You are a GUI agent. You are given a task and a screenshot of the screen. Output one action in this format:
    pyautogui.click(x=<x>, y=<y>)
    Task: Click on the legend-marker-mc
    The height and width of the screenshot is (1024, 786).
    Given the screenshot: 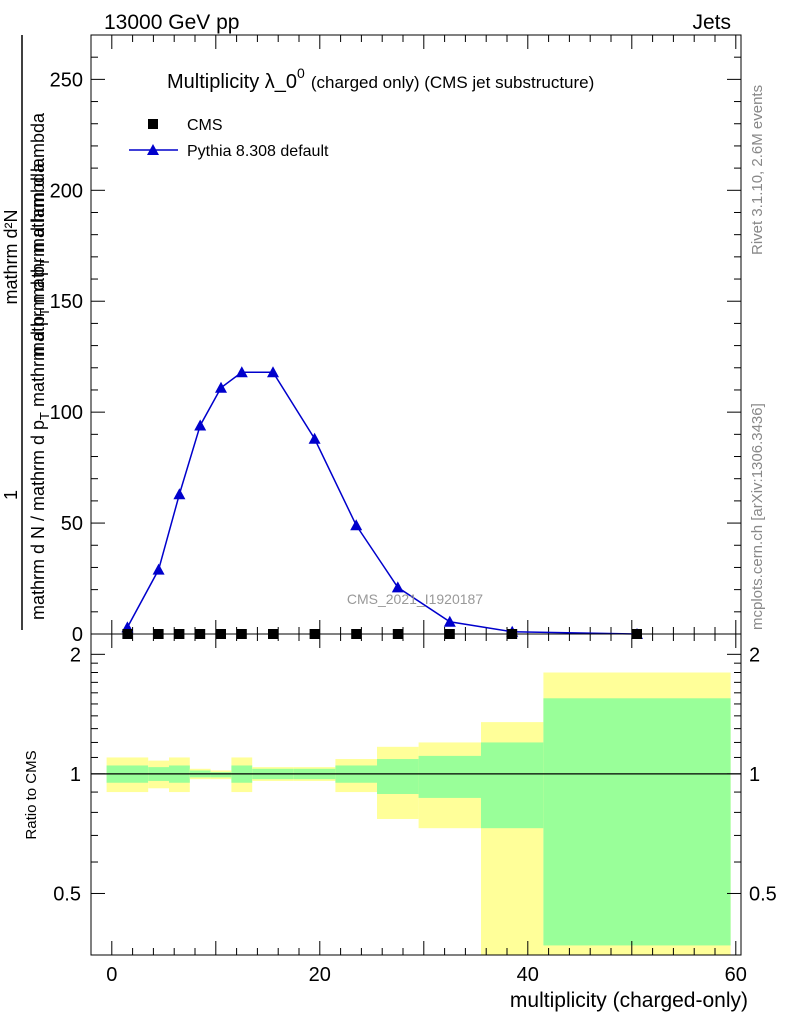 What is the action you would take?
    pyautogui.click(x=153, y=149)
    